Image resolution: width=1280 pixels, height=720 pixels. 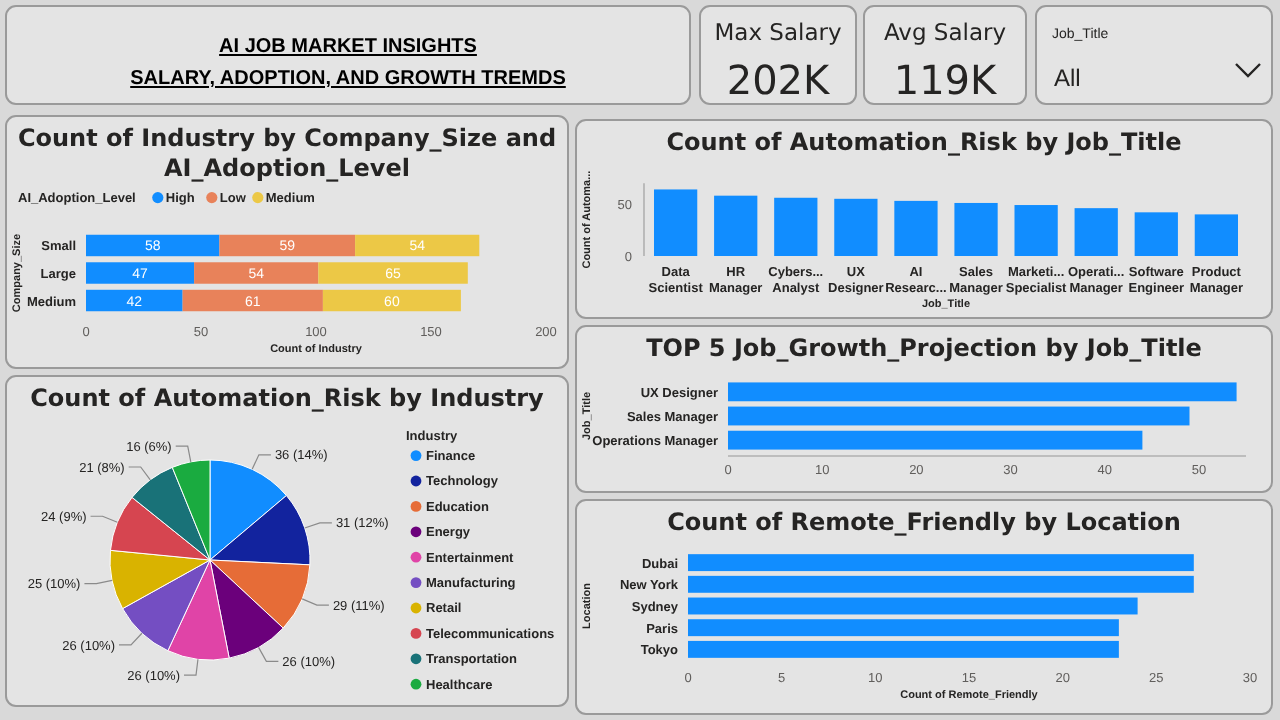 I want to click on text: SALARY, ADOPTION, AND GROWTH TREMDS, so click(x=348, y=79).